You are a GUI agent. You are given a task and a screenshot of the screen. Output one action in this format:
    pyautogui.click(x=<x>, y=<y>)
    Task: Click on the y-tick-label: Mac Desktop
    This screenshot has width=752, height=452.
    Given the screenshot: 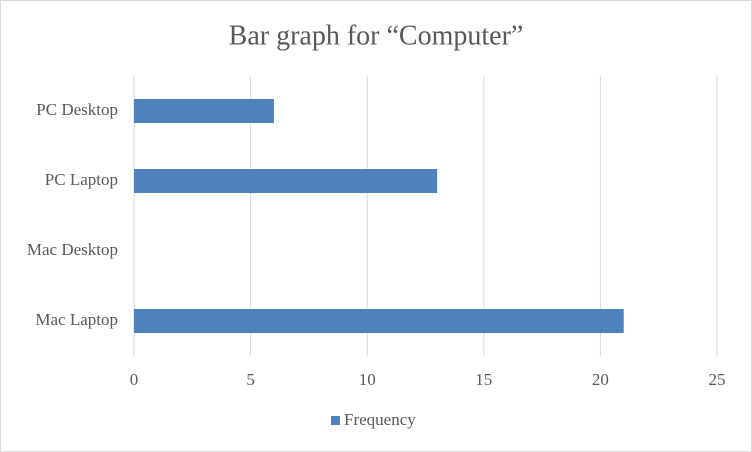 What is the action you would take?
    pyautogui.click(x=72, y=249)
    